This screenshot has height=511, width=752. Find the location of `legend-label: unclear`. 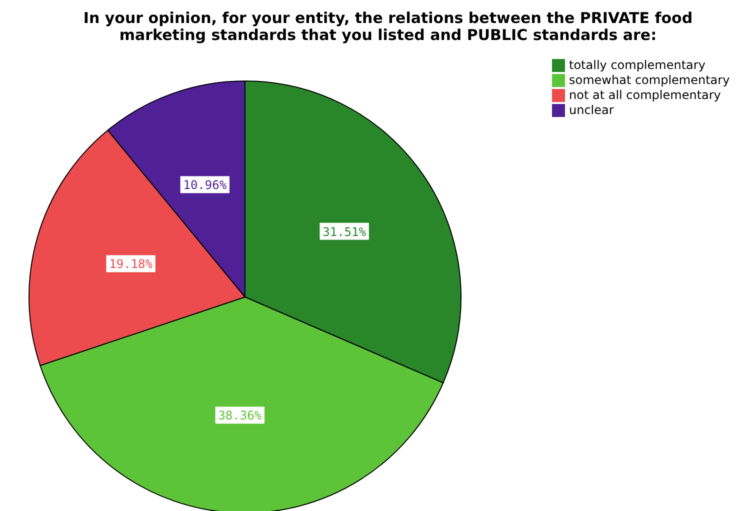

legend-label: unclear is located at coordinates (591, 110).